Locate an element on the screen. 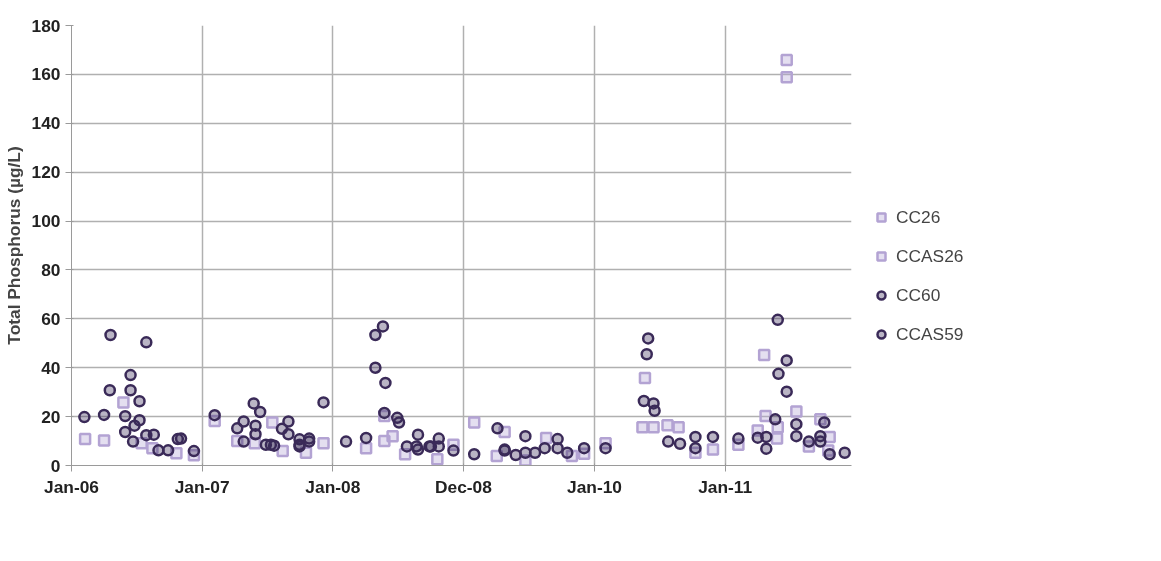 The image size is (1161, 561). x-tick-label: Jan-11 is located at coordinates (725, 486).